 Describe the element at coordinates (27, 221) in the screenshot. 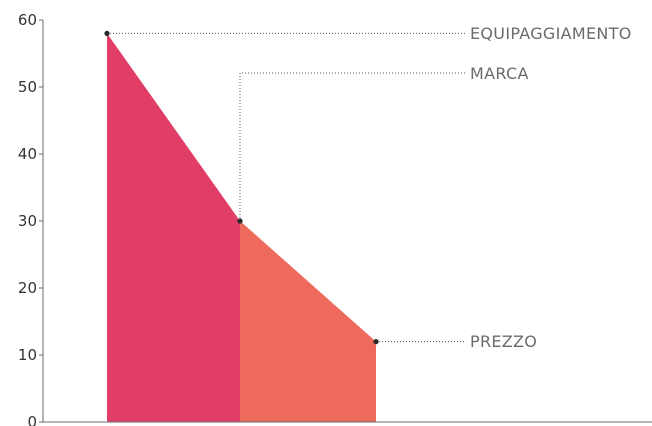

I see `y-tick-label: 30` at that location.